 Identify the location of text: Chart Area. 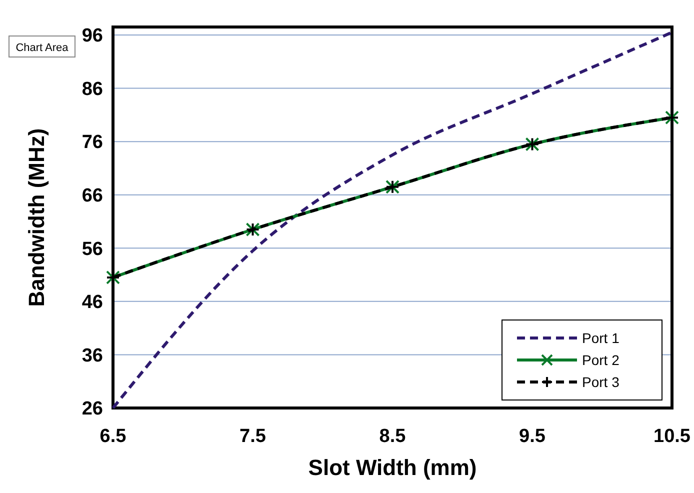
(43, 48).